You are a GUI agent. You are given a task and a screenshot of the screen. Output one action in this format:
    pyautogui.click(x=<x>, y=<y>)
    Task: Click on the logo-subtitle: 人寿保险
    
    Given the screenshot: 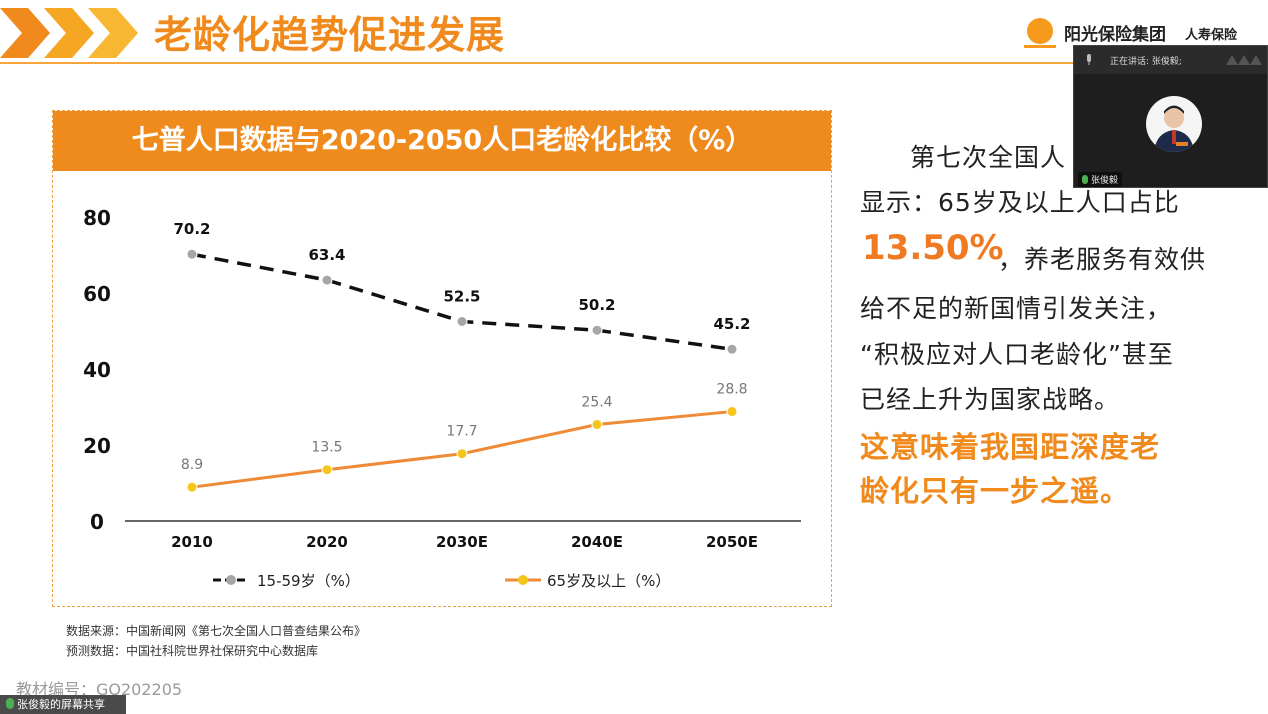 What is the action you would take?
    pyautogui.click(x=1211, y=35)
    